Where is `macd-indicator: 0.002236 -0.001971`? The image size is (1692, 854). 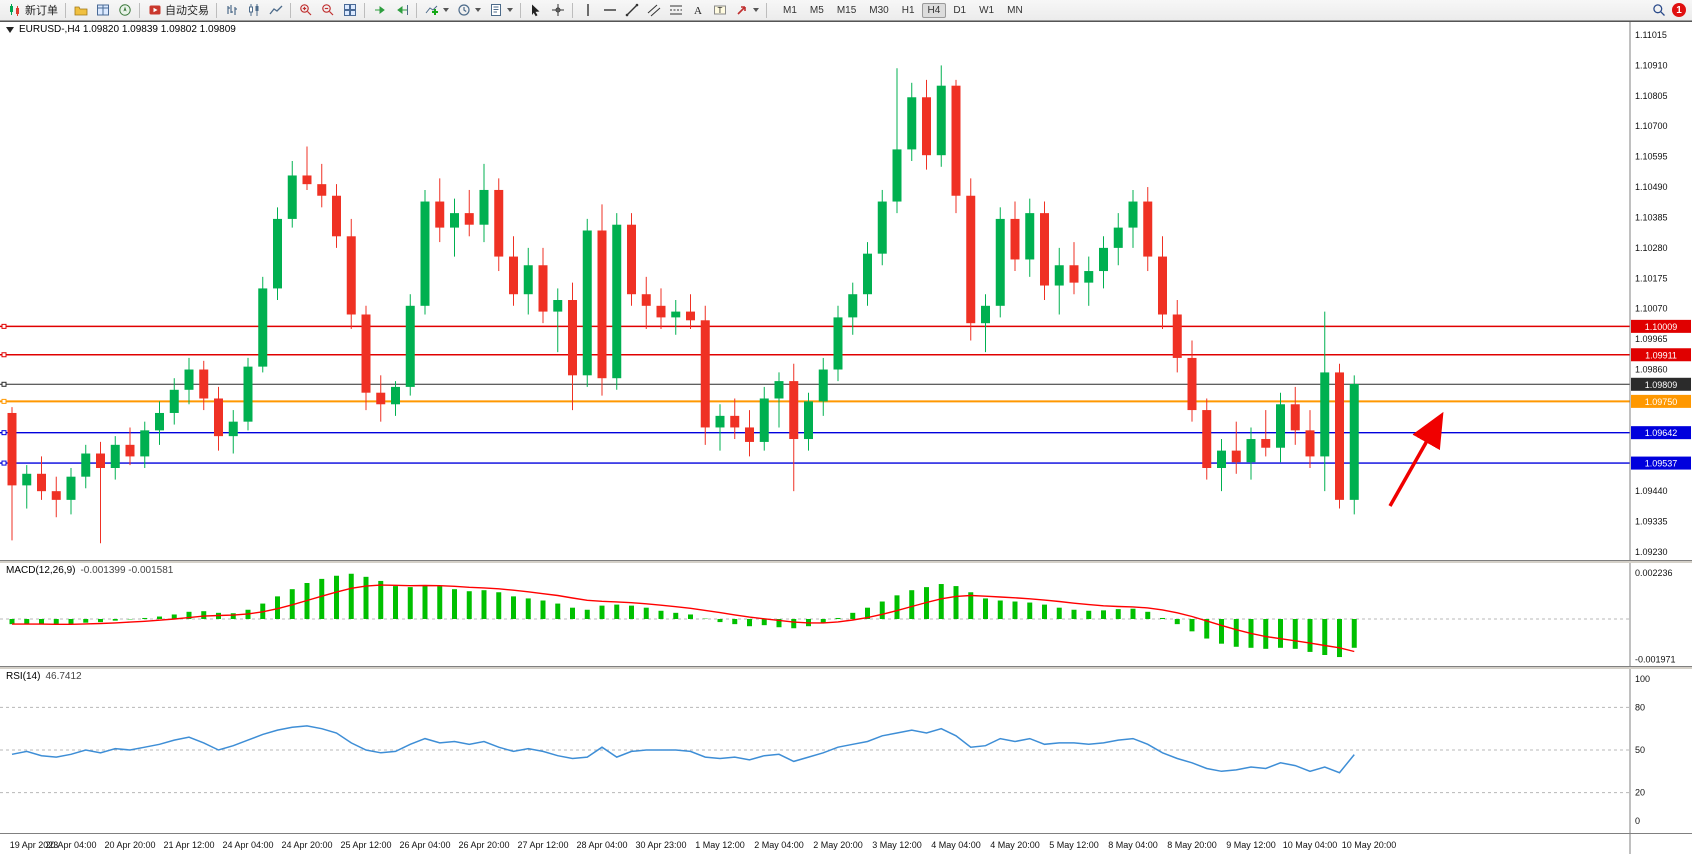
macd-indicator: 0.002236 -0.001971 is located at coordinates (846, 614).